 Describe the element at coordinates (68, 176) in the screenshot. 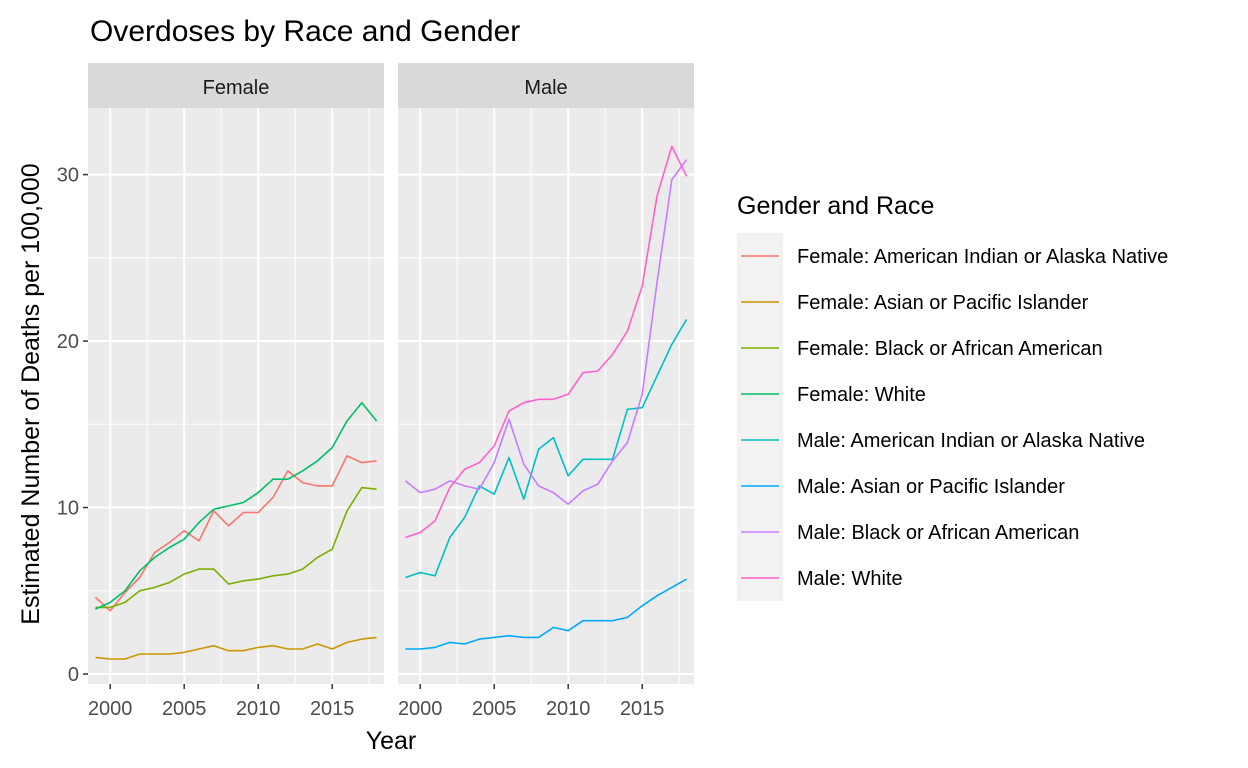

I see `y-tick-label: 30` at that location.